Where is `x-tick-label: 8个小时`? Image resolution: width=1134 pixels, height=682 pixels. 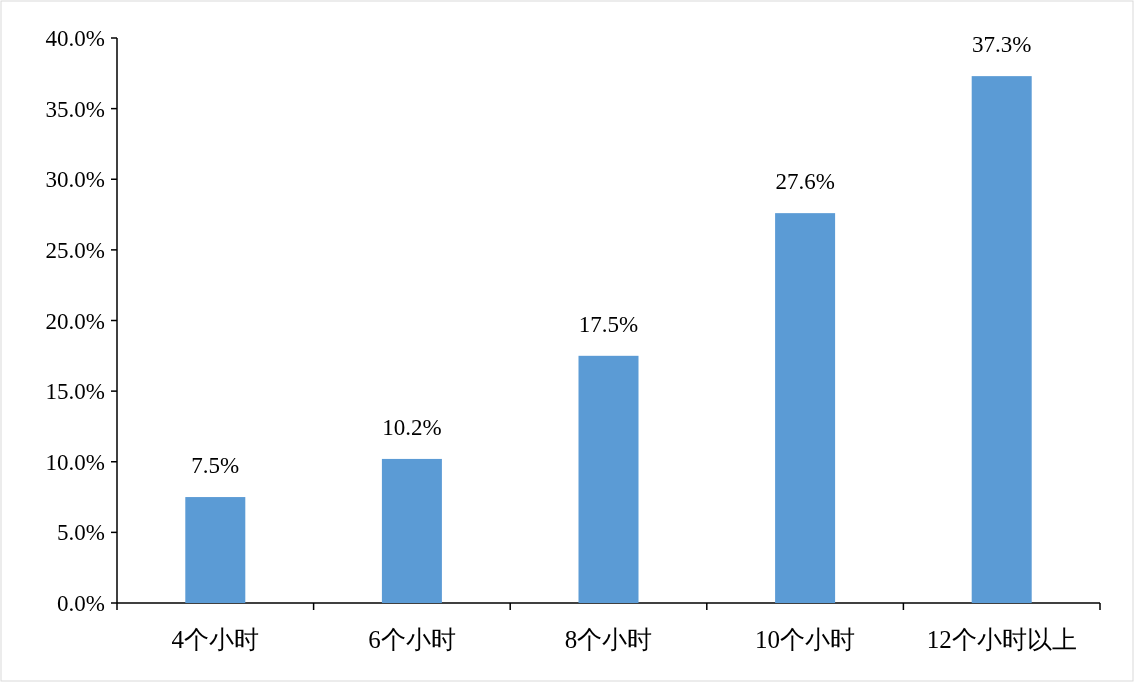
x-tick-label: 8个小时 is located at coordinates (608, 639).